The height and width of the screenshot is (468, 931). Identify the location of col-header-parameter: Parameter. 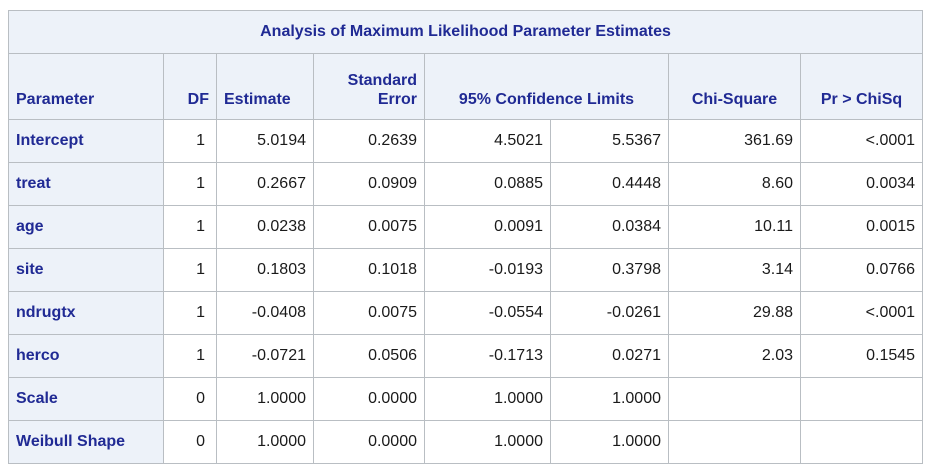
(86, 86).